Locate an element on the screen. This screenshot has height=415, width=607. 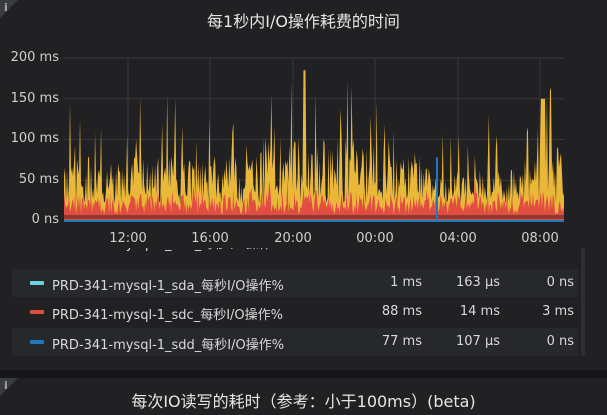
legend-avg: 14 ms is located at coordinates (479, 311).